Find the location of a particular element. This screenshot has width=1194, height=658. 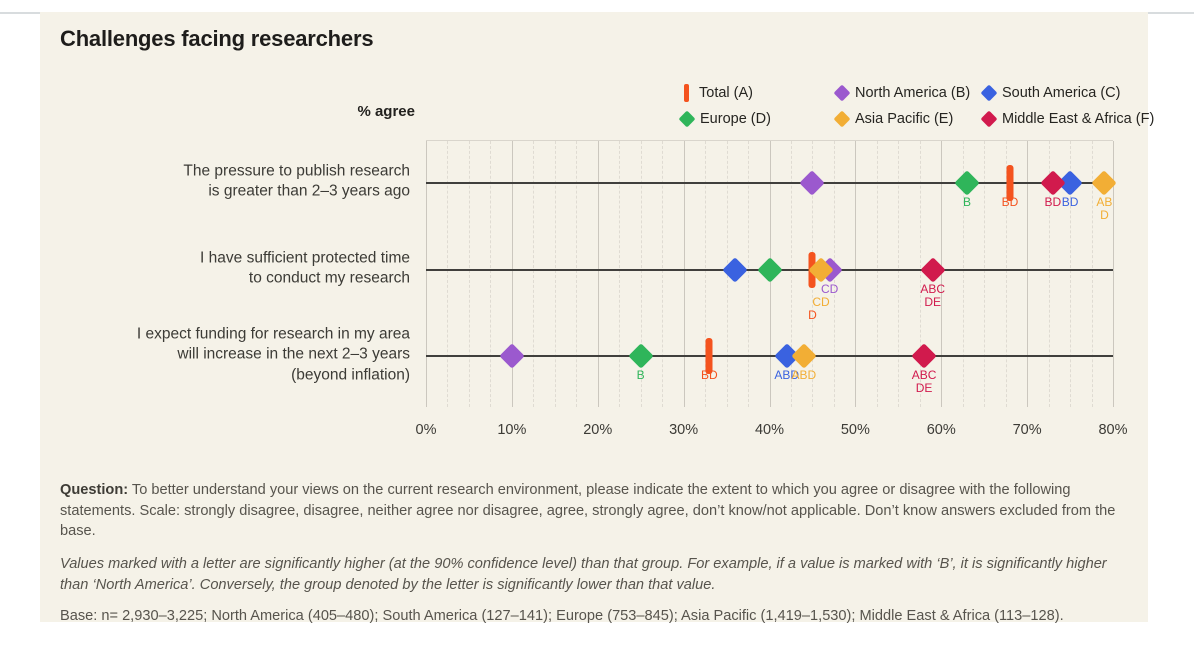

x-axis-tick: 40% is located at coordinates (769, 430).